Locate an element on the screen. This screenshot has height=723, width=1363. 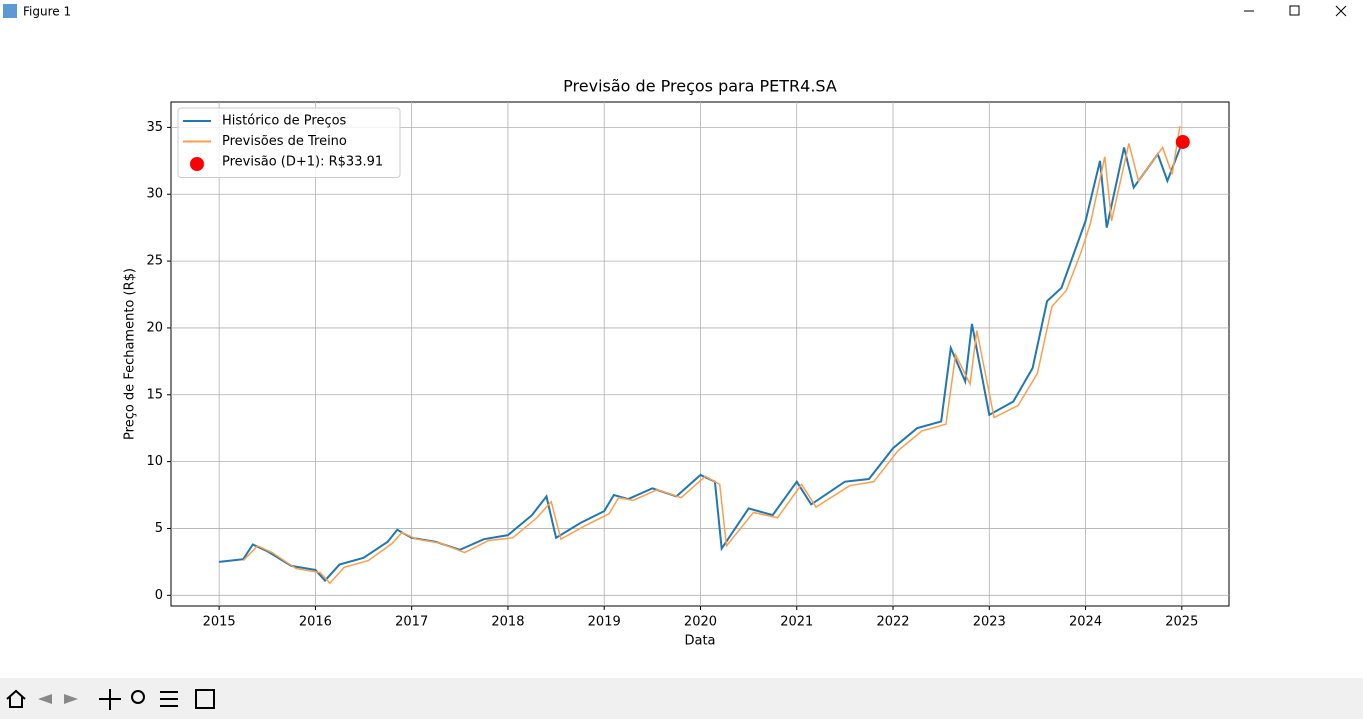
legend-label: Histórico de Preços is located at coordinates (284, 121).